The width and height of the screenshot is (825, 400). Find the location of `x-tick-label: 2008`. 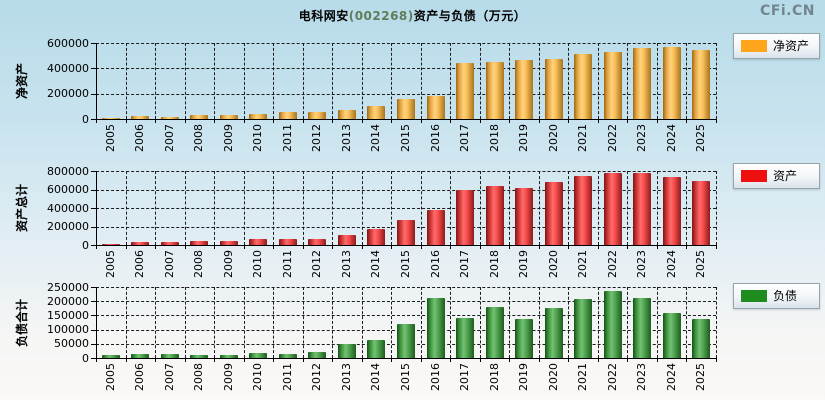

x-tick-label: 2008 is located at coordinates (199, 264).